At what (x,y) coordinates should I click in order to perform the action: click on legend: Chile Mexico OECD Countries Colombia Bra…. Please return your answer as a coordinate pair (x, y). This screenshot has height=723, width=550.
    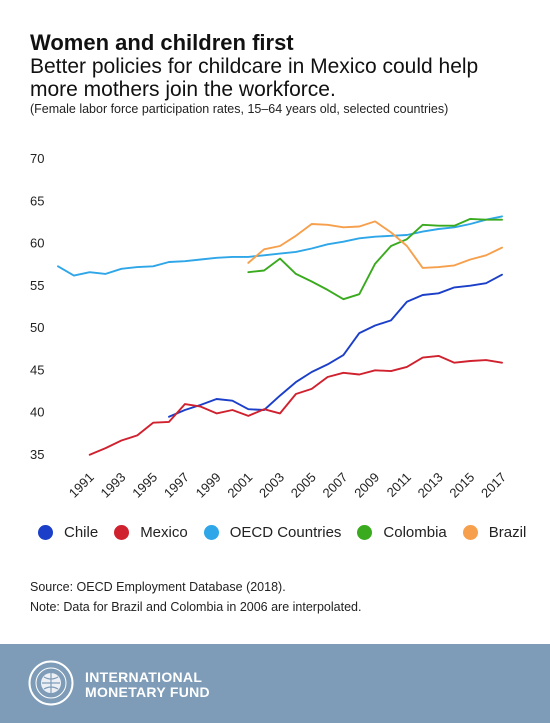
    Looking at the image, I should click on (290, 532).